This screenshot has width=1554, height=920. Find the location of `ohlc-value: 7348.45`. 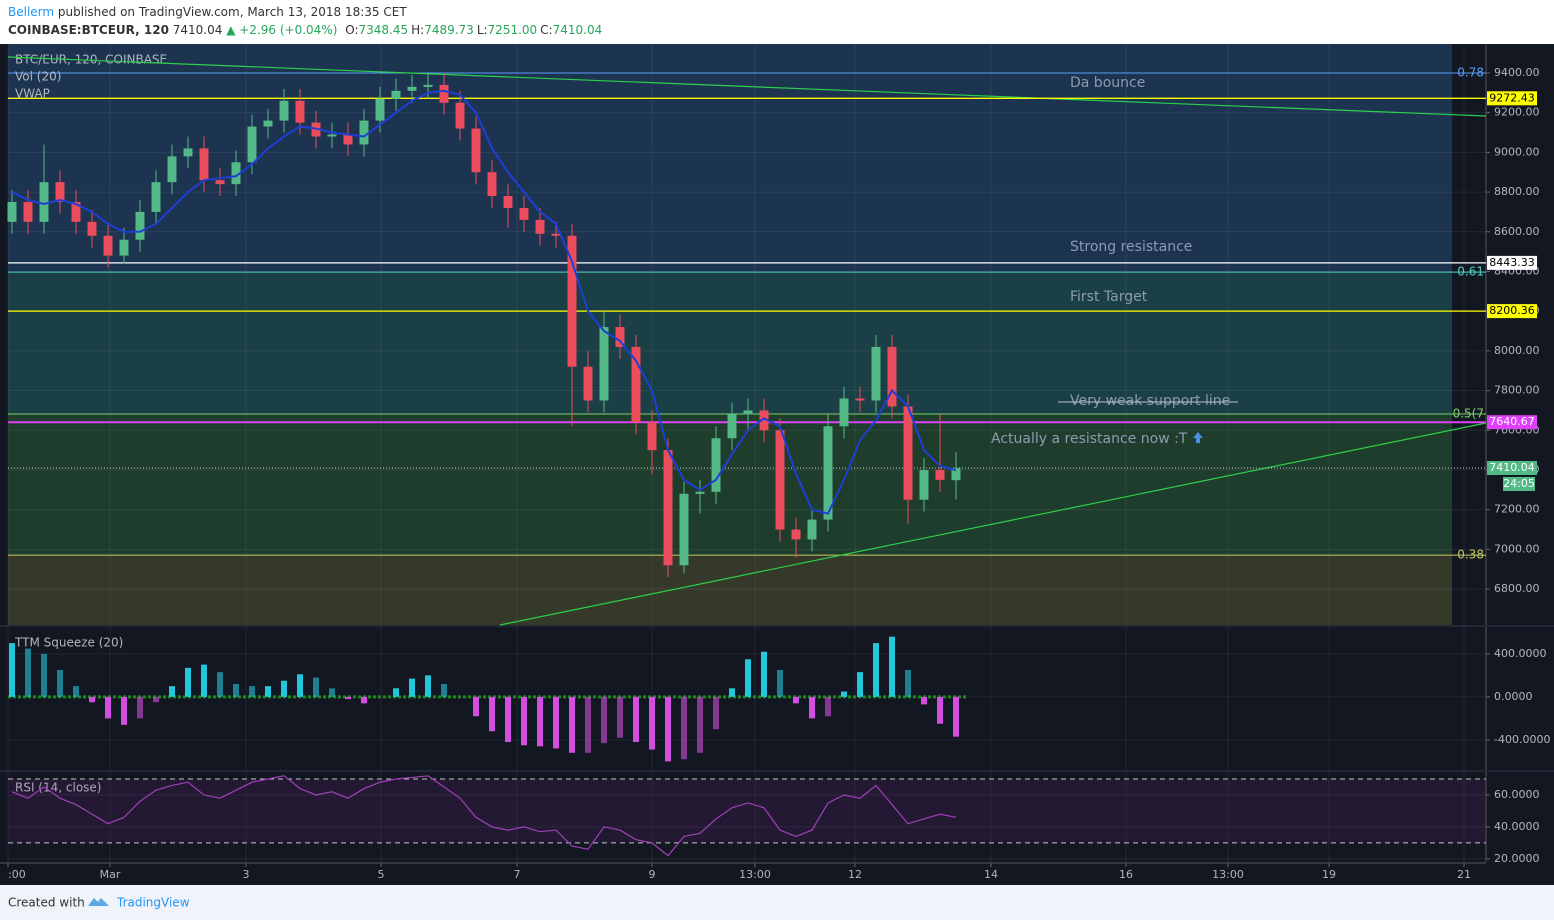

ohlc-value: 7348.45 is located at coordinates (383, 30).